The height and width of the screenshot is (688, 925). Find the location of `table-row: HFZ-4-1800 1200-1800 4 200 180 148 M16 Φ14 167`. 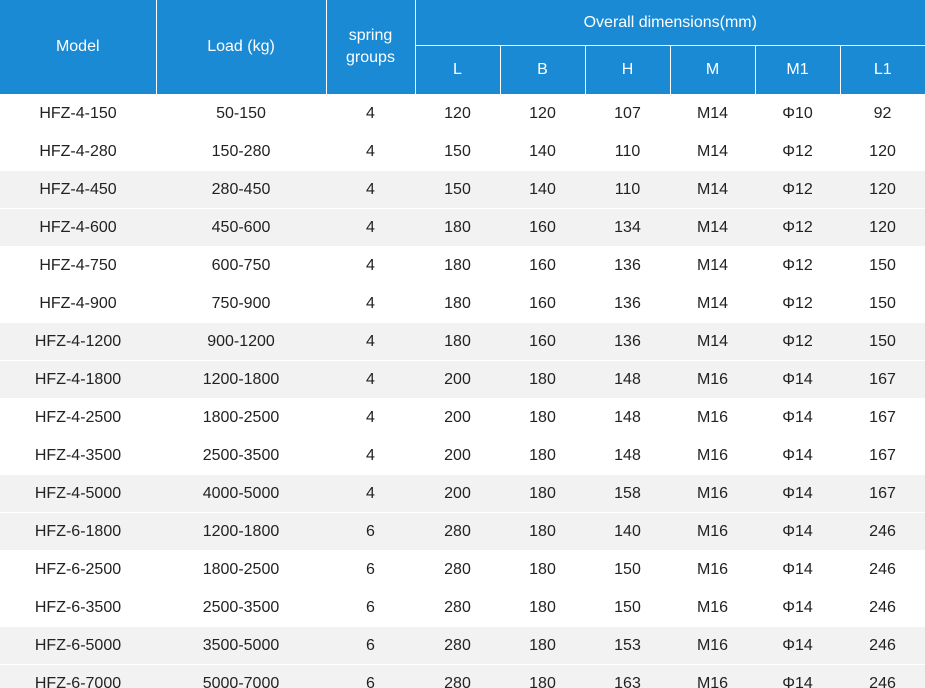

table-row: HFZ-4-1800 1200-1800 4 200 180 148 M16 Φ14 167 is located at coordinates (462, 379).